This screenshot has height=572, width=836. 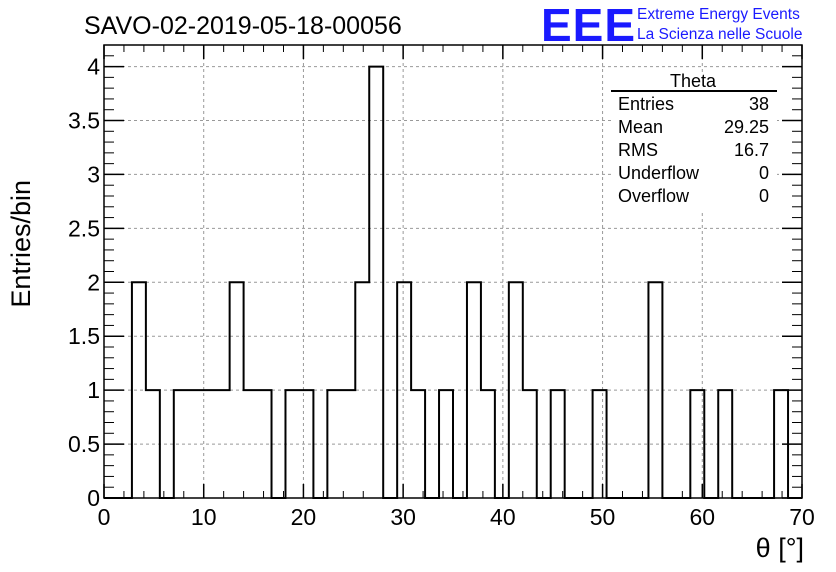 I want to click on y-tick-label: 2, so click(x=93, y=282).